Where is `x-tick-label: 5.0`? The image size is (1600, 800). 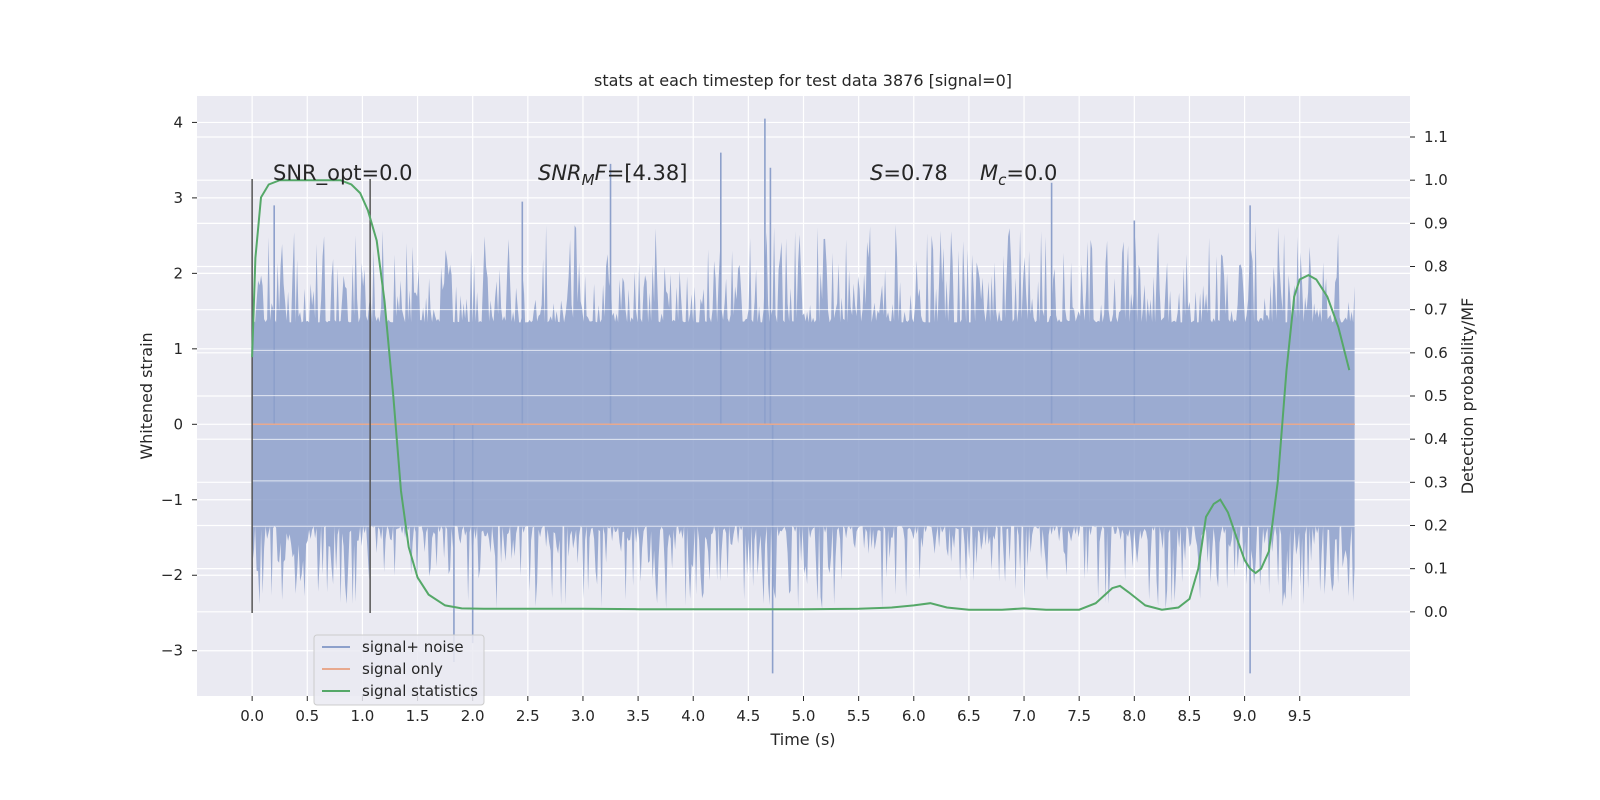
x-tick-label: 5.0 is located at coordinates (804, 716).